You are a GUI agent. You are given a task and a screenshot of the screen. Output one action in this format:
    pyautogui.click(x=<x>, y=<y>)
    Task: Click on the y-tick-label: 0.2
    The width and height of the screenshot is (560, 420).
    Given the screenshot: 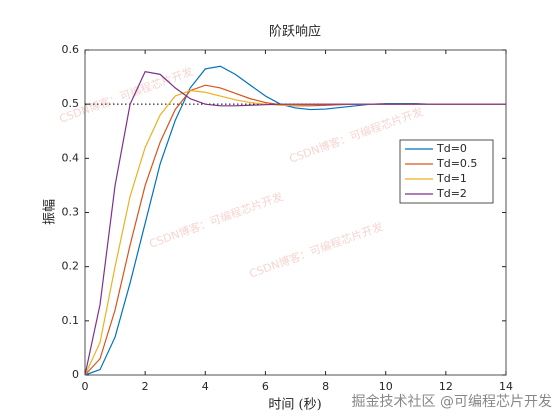 What is the action you would take?
    pyautogui.click(x=71, y=266)
    